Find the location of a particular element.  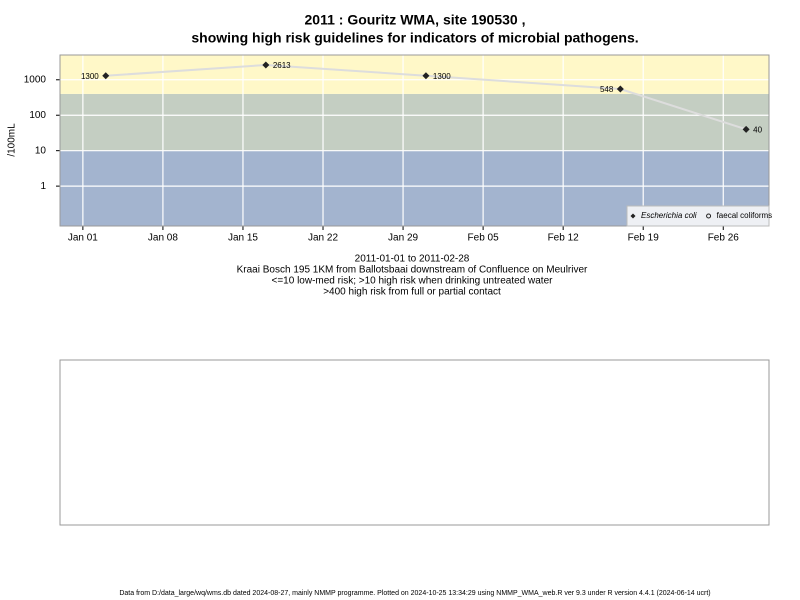

risk-band is located at coordinates (414, 122).